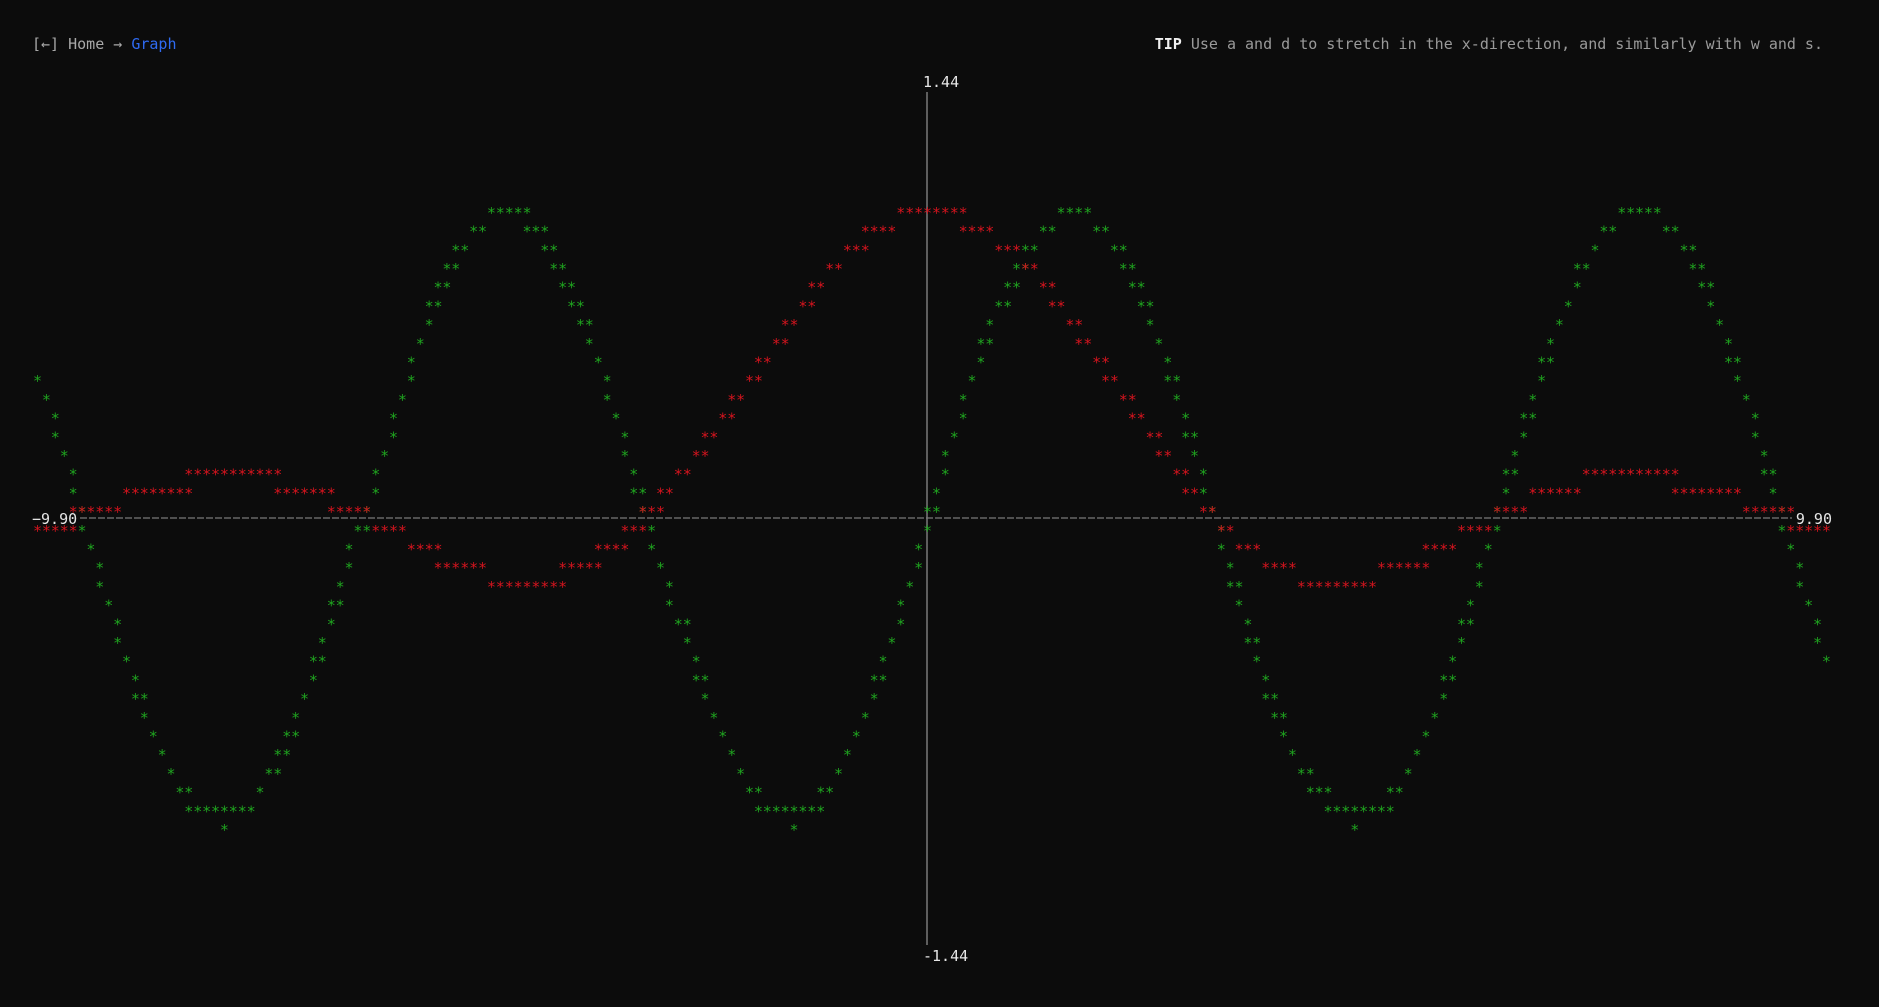  I want to click on breadcrumb-home-link: Home, so click(86, 44).